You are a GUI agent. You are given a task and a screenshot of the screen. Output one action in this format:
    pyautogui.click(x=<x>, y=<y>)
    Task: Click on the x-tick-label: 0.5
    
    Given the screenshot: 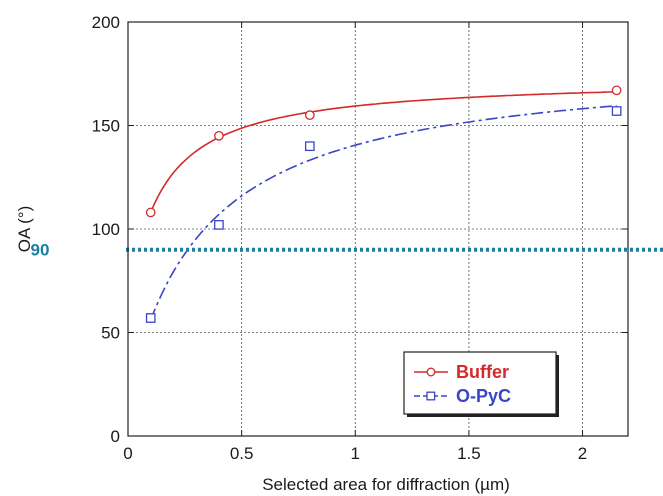 What is the action you would take?
    pyautogui.click(x=242, y=453)
    